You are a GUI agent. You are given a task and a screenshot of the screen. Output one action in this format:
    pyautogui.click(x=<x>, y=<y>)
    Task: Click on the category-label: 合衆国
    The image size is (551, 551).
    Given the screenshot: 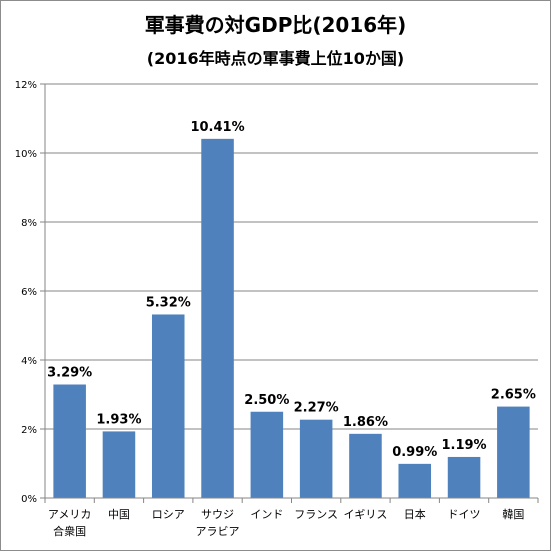 What is the action you would take?
    pyautogui.click(x=69, y=531)
    